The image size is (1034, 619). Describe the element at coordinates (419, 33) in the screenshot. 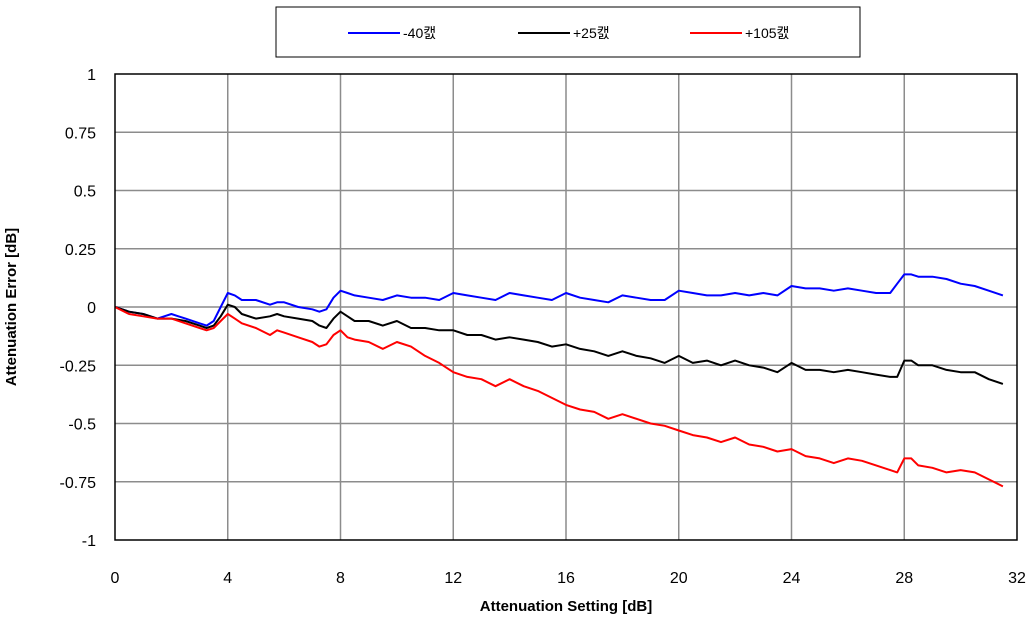

I see `legend-label: -40캜` at that location.